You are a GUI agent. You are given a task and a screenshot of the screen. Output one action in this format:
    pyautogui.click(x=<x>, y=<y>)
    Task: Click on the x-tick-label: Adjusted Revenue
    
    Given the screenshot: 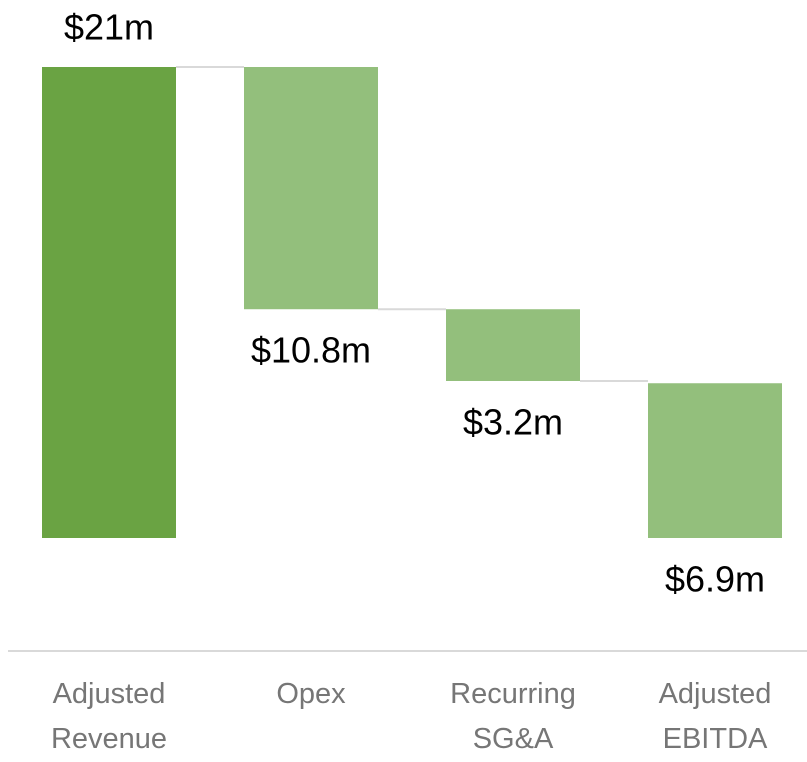 What is the action you would take?
    pyautogui.click(x=109, y=716)
    